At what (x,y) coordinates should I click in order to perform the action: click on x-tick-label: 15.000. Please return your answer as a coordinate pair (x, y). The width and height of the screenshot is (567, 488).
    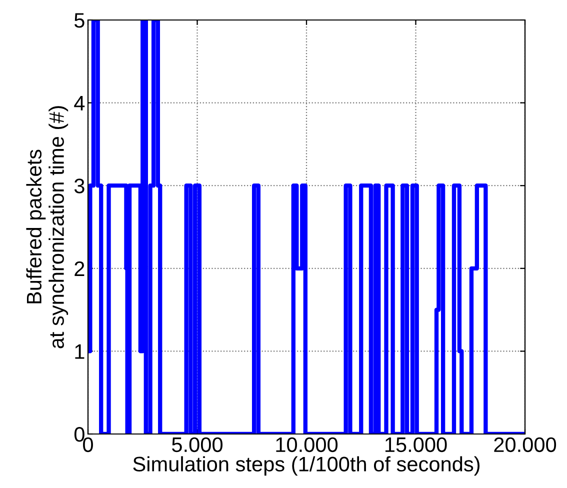
    Looking at the image, I should click on (416, 444).